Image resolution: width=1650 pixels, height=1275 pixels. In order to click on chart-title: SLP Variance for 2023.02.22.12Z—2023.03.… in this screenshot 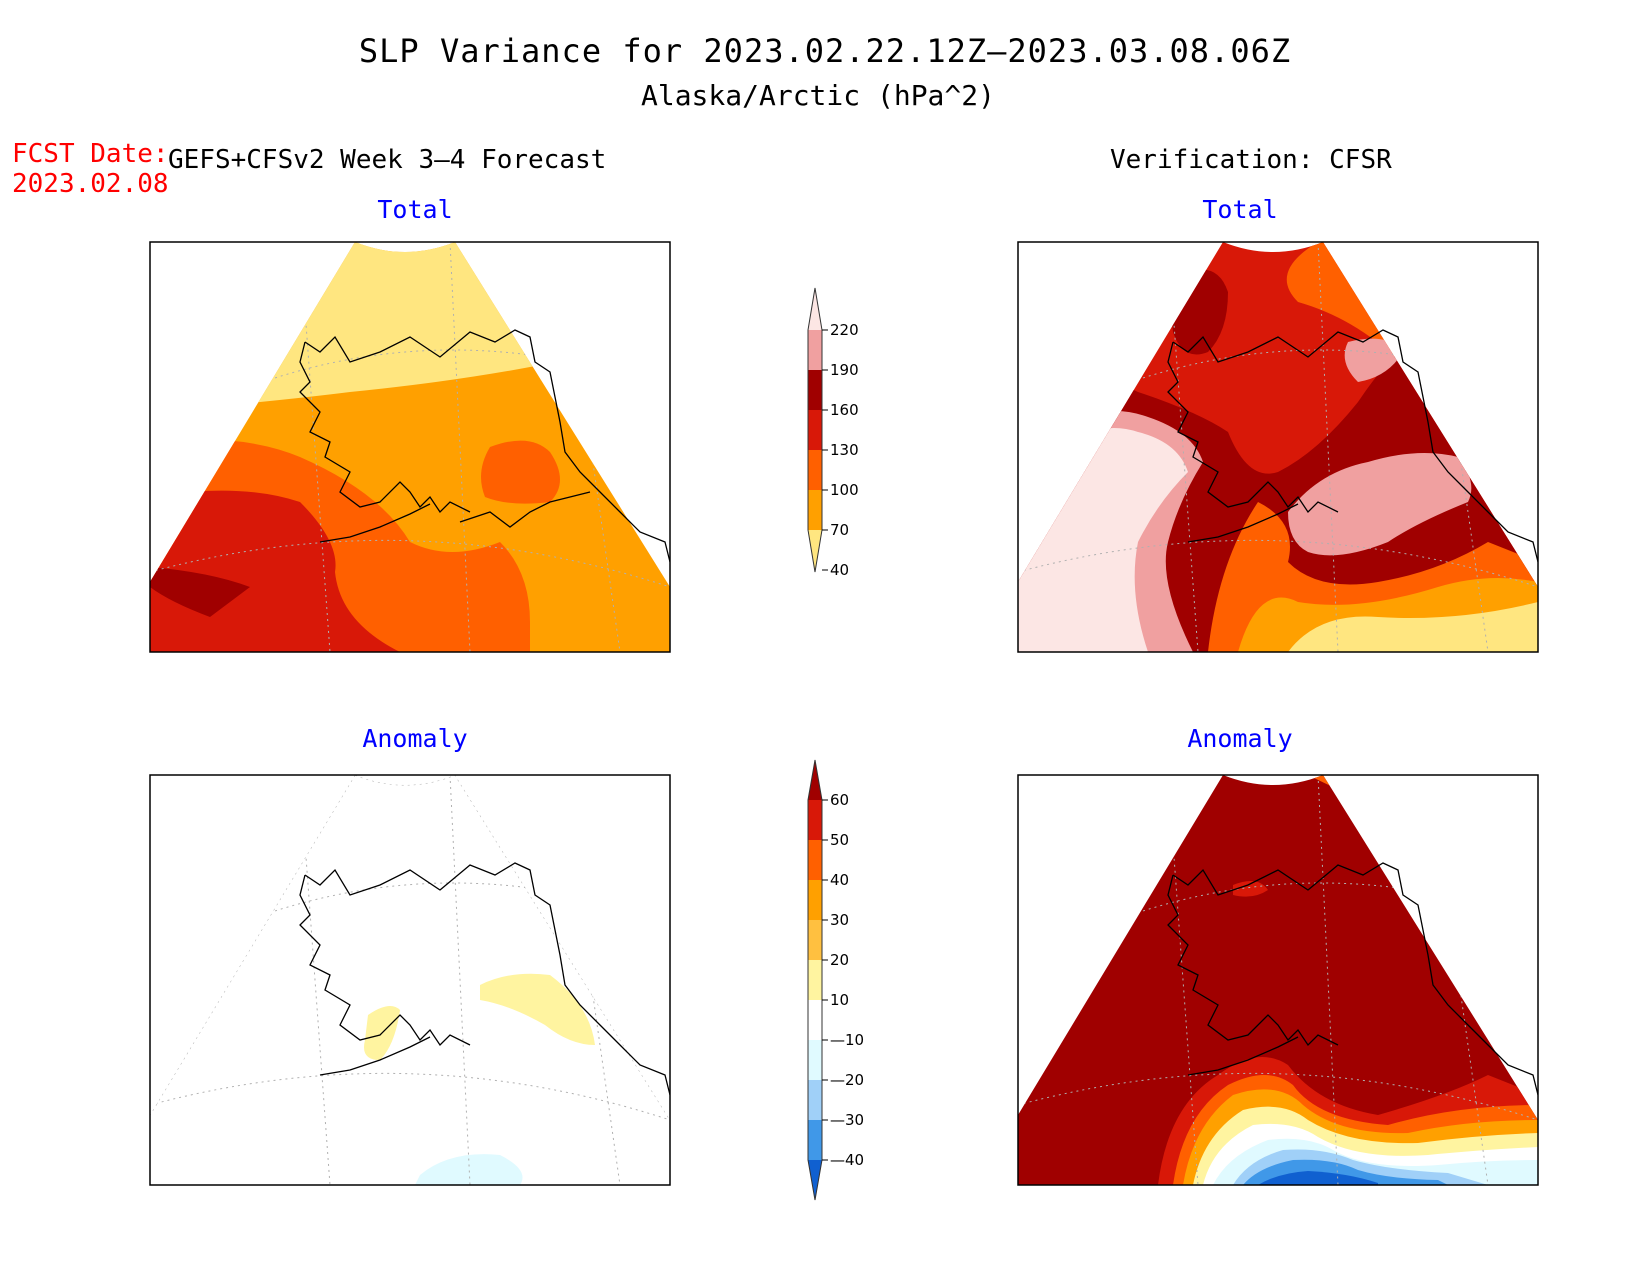, I will do `click(825, 51)`.